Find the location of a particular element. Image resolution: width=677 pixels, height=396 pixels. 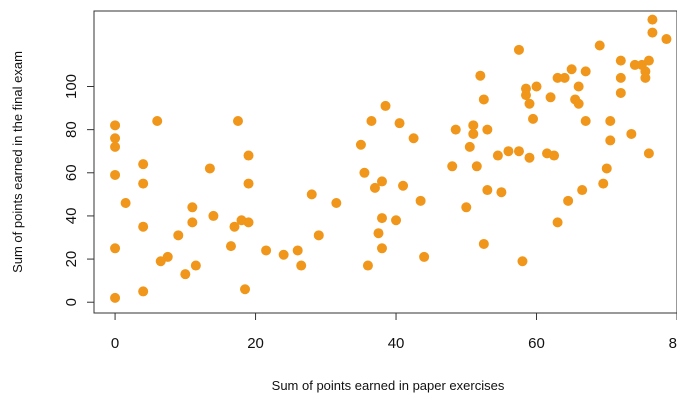

y-axis-label: Sum of points earned in the final exam is located at coordinates (17, 162).